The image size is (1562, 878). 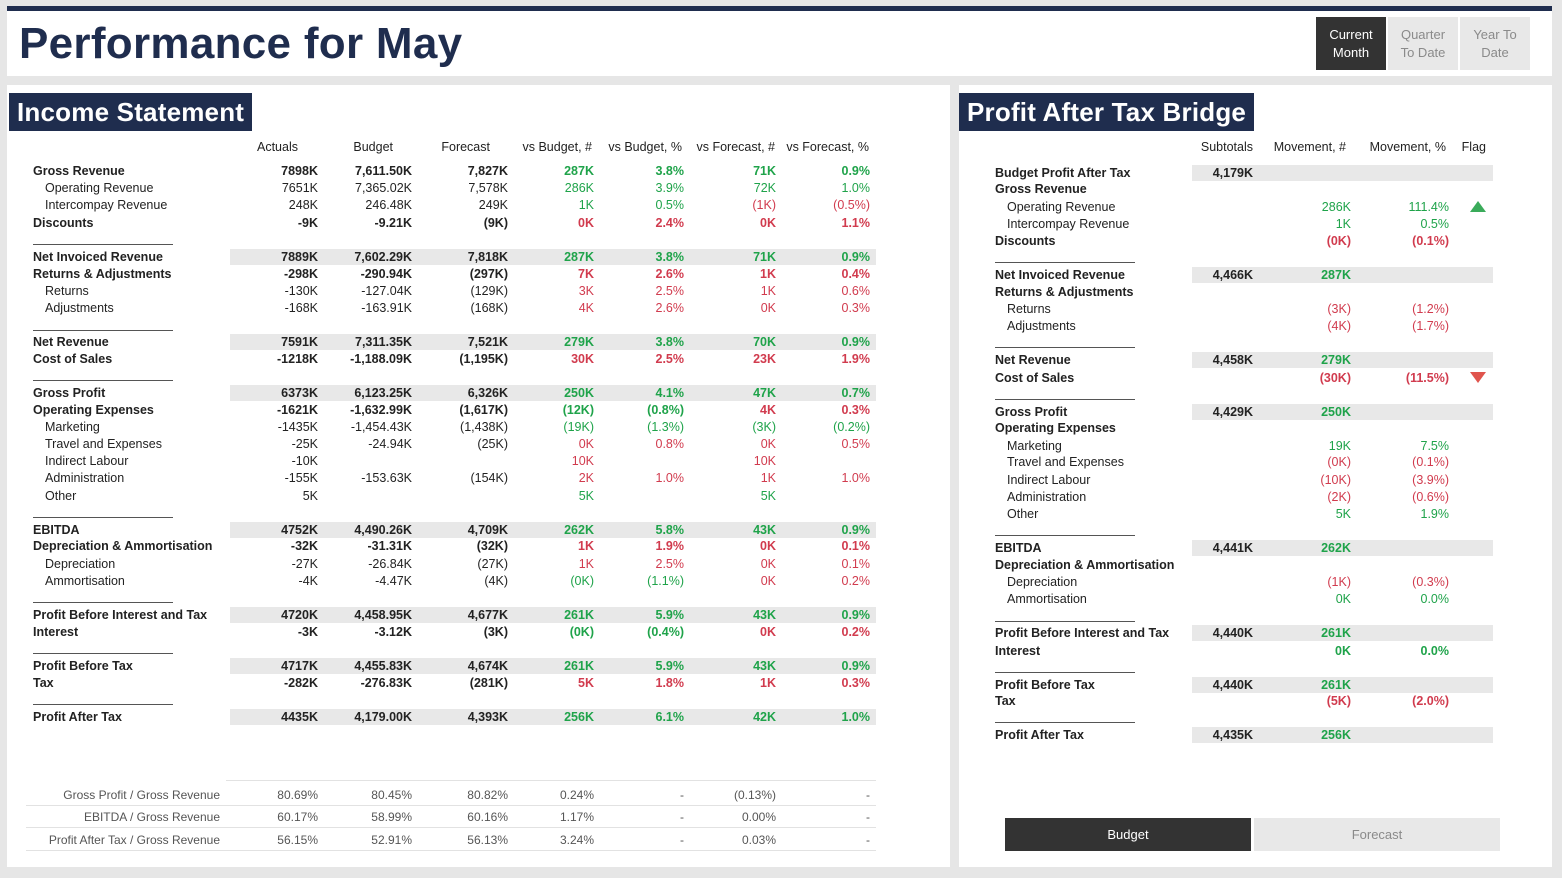 I want to click on row-value: (12K), so click(x=578, y=410).